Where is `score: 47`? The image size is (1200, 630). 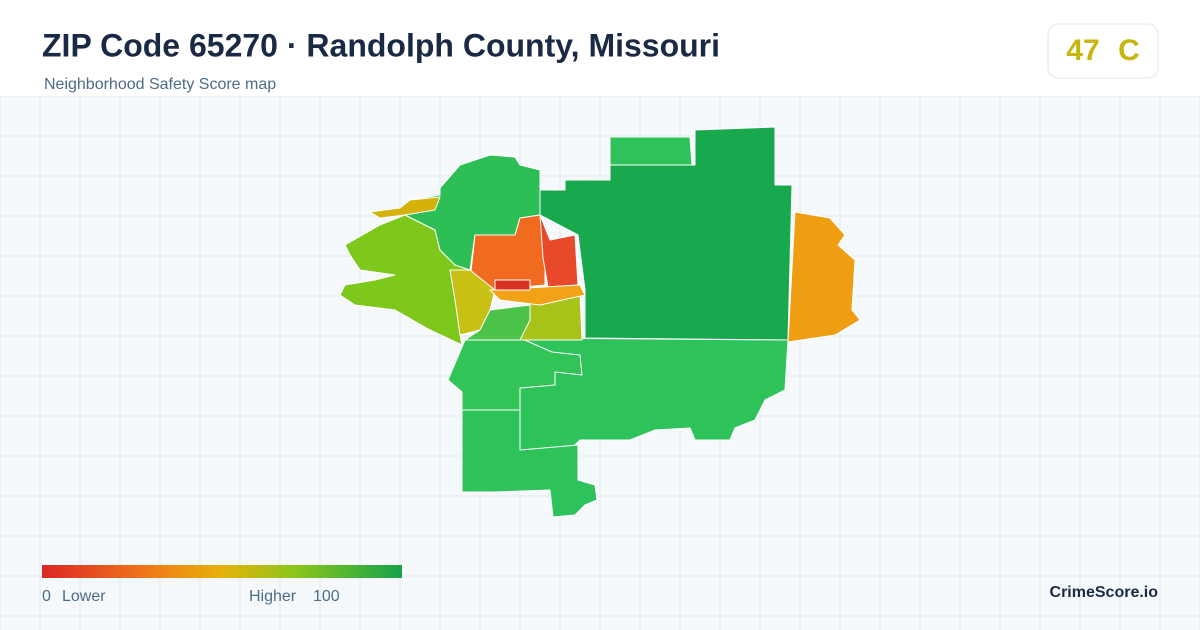 score: 47 is located at coordinates (1082, 50).